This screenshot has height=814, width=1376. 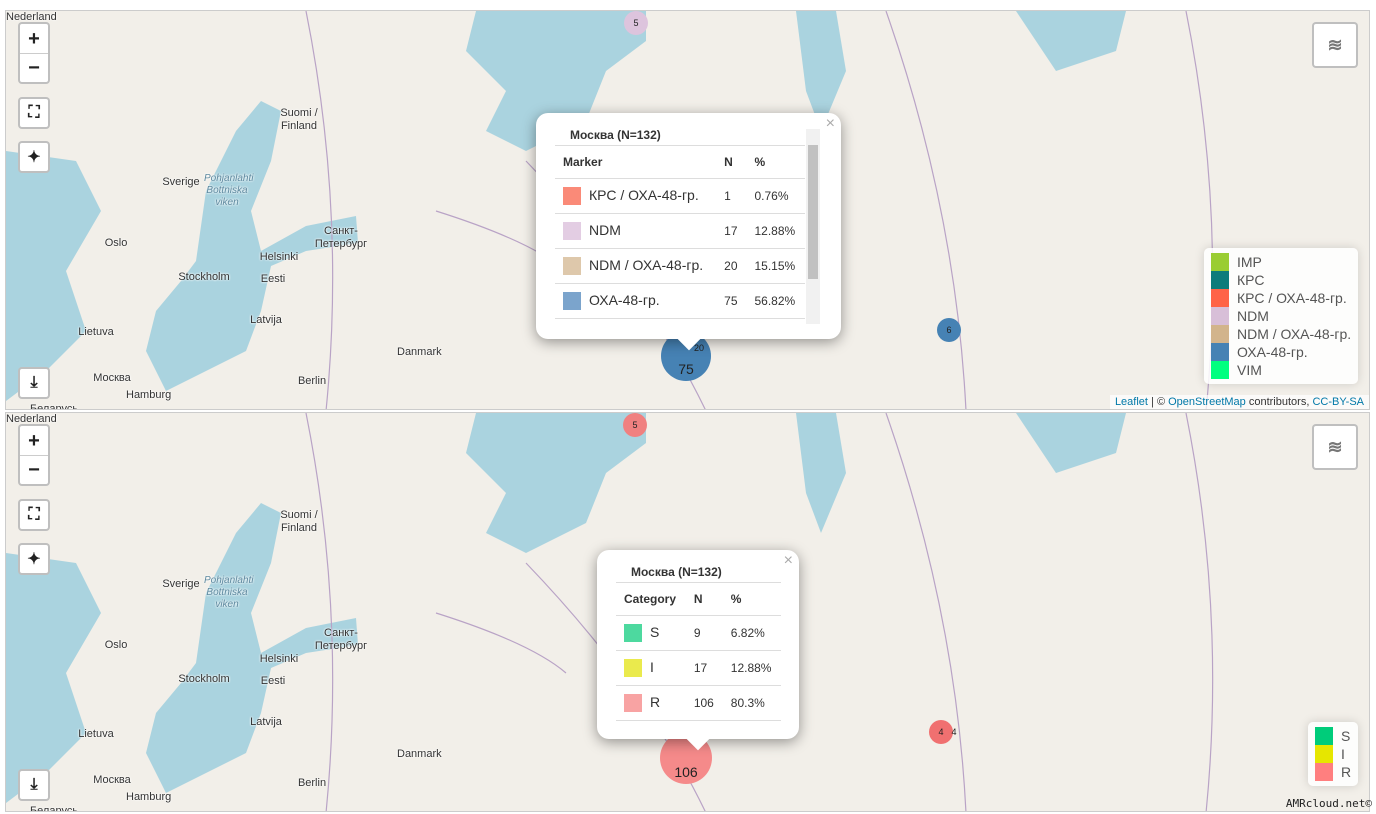 I want to click on popup-row: R 106 80.3%, so click(x=698, y=703).